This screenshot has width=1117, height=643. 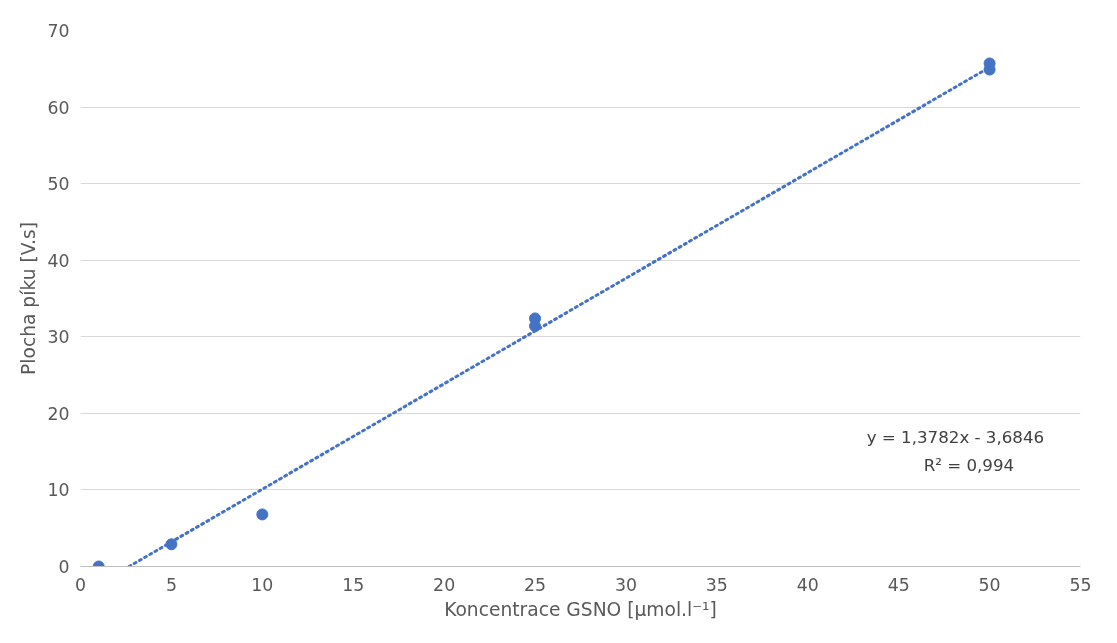 I want to click on y-axis-title: Plocha píku [V.s], so click(x=29, y=298).